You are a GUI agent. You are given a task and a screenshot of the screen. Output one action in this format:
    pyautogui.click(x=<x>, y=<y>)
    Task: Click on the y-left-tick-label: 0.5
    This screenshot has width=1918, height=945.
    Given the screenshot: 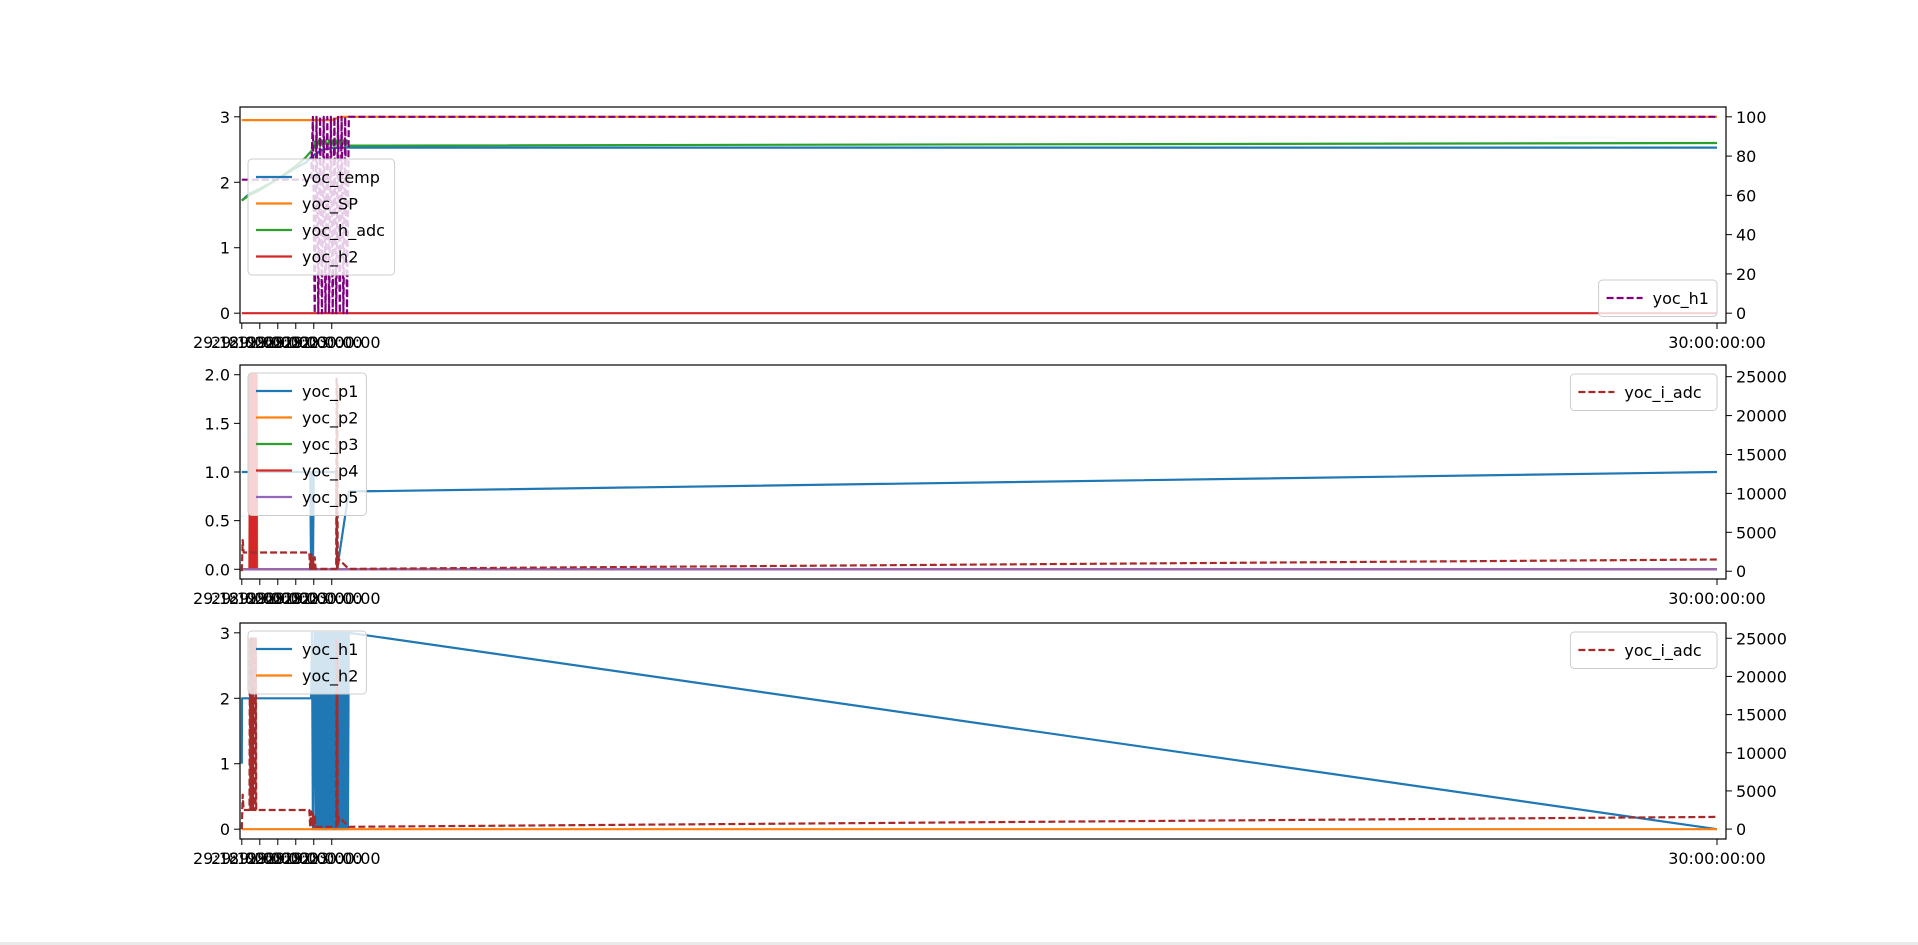 What is the action you would take?
    pyautogui.click(x=217, y=521)
    